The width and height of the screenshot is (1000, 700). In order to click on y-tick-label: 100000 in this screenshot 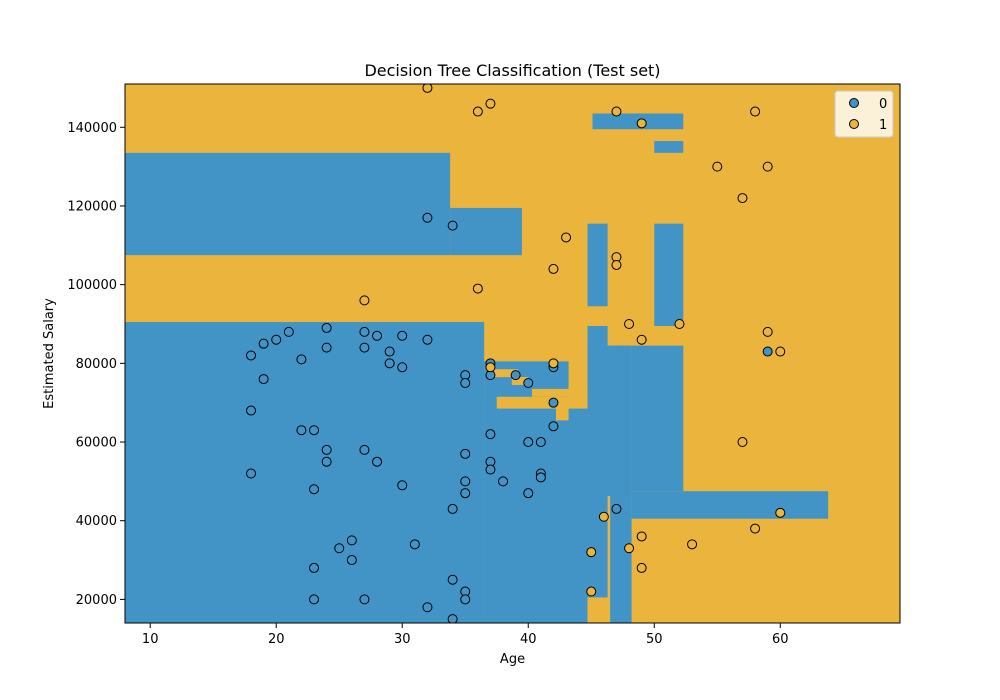, I will do `click(92, 285)`.